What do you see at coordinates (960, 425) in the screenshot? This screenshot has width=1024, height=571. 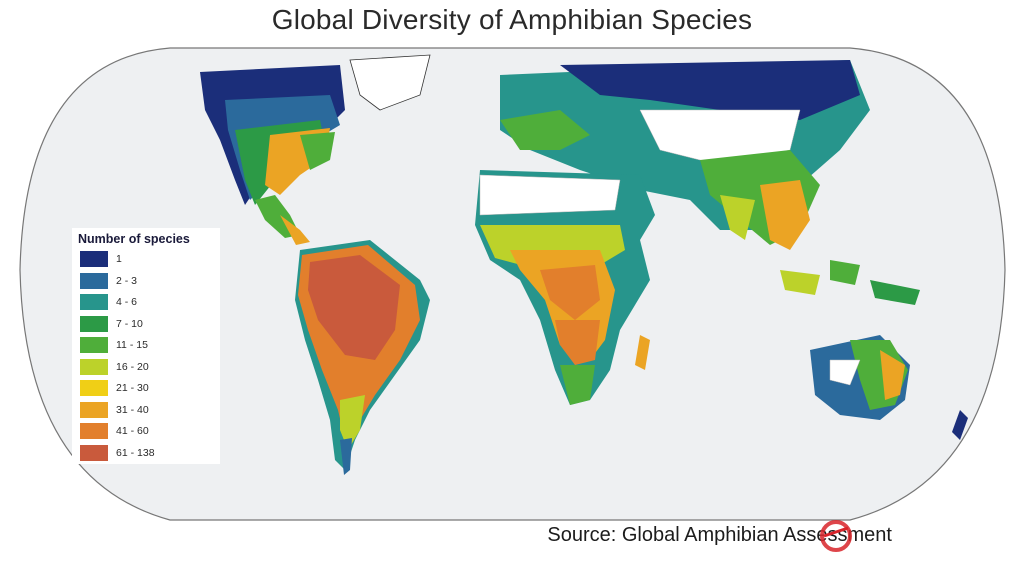 I see `new-zealand` at bounding box center [960, 425].